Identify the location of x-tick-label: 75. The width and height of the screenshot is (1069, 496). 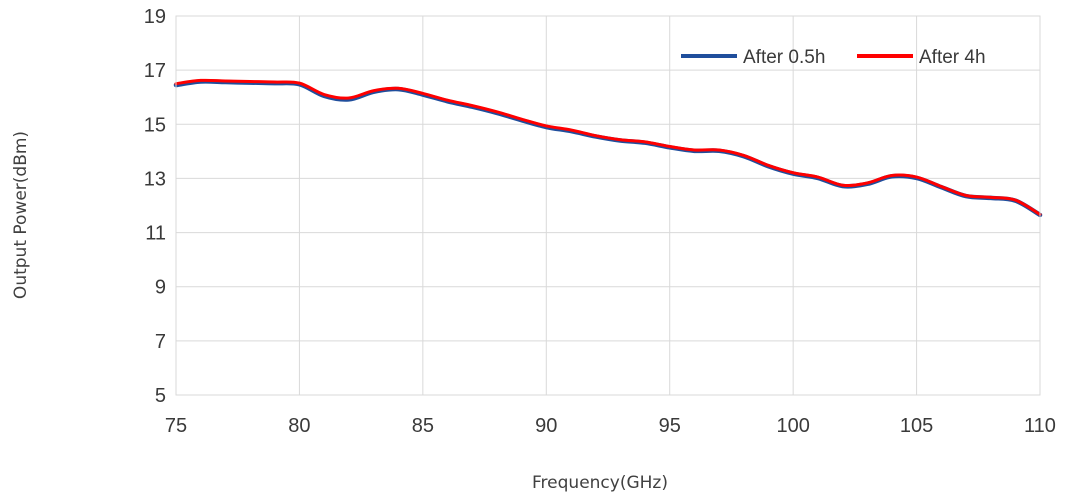
(176, 426).